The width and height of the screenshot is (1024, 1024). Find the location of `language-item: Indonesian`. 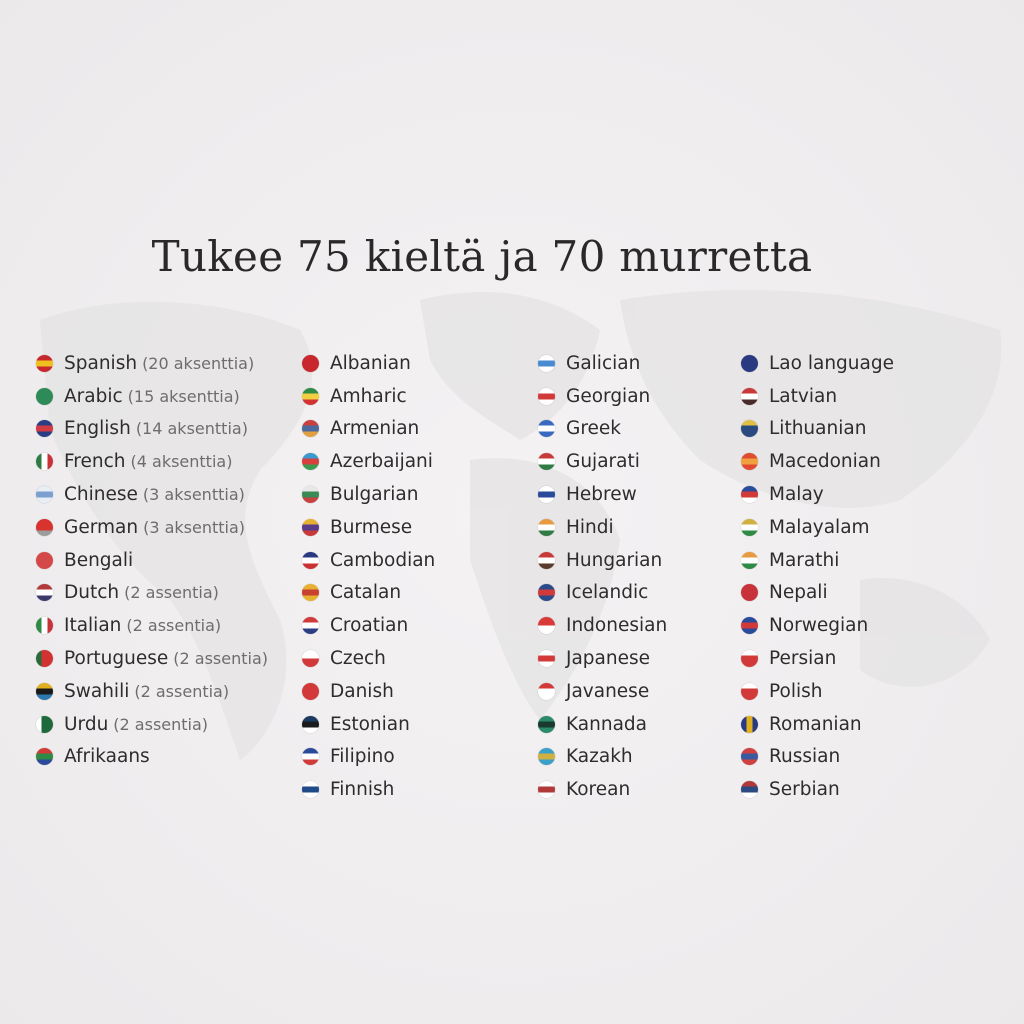

language-item: Indonesian is located at coordinates (602, 625).